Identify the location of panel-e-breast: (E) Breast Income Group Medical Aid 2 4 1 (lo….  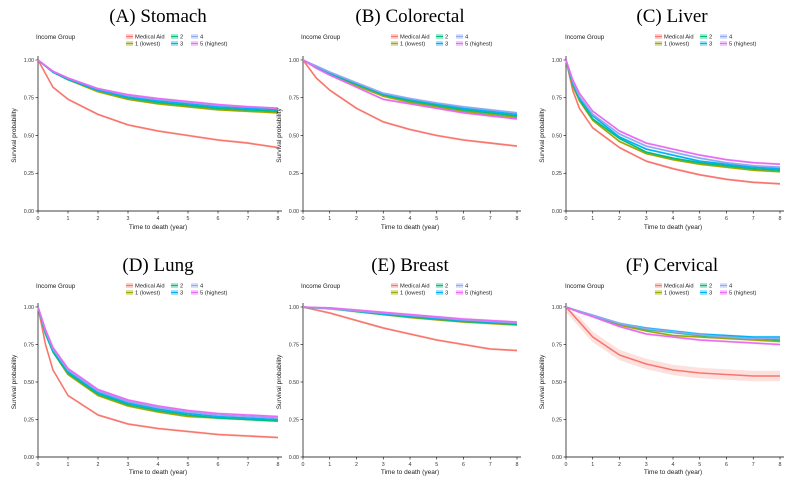
(398, 365).